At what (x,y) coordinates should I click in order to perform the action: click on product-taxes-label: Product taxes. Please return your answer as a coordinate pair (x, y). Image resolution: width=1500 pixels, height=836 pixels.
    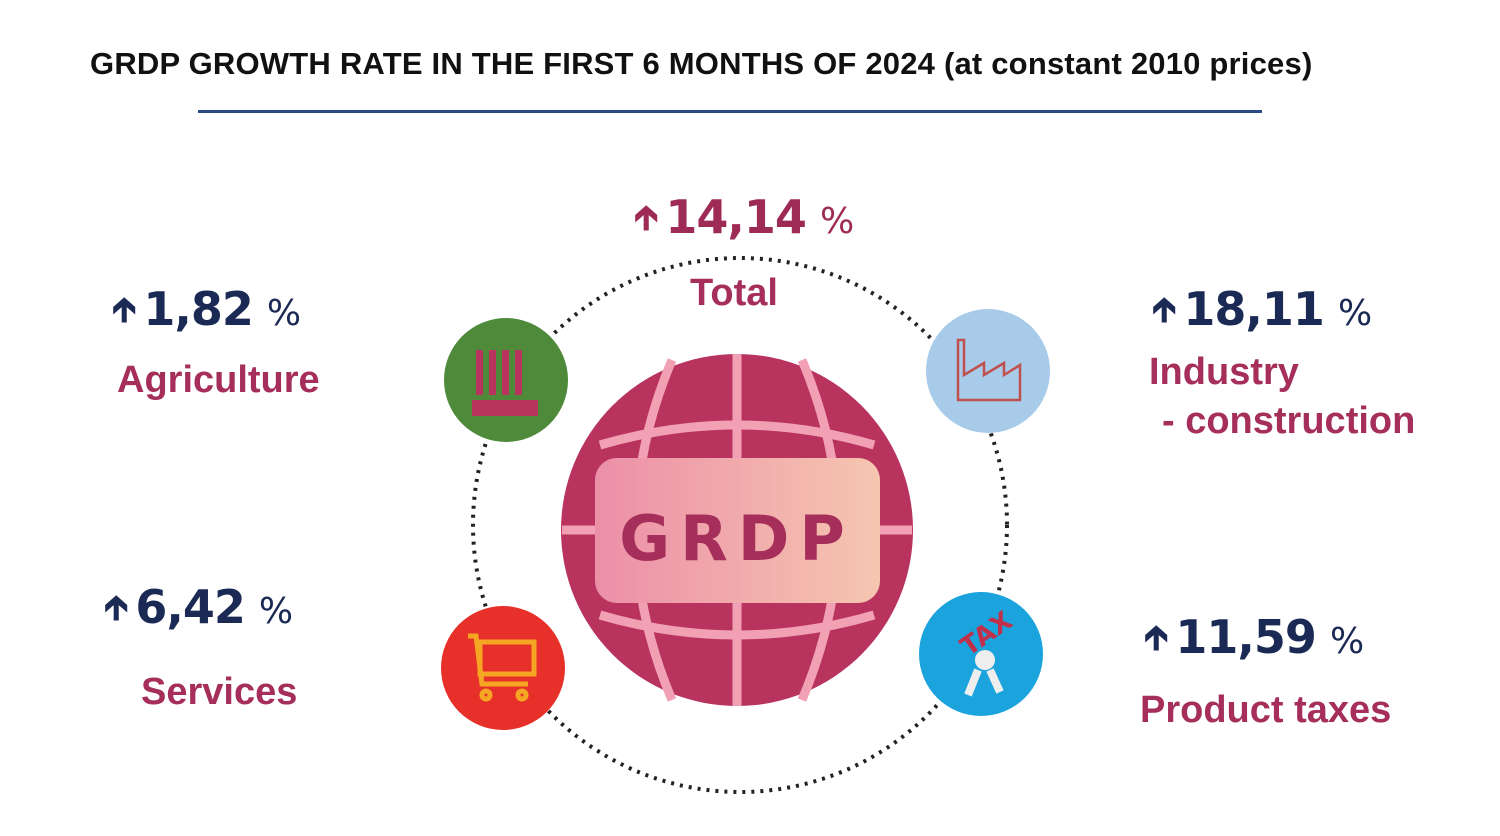
    Looking at the image, I should click on (1265, 709).